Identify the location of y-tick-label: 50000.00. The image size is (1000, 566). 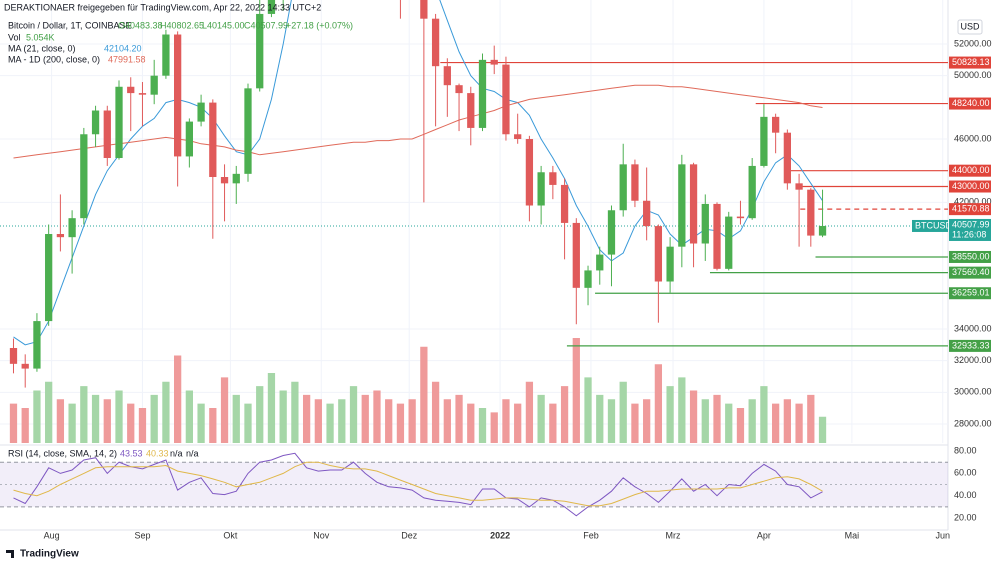
(973, 75).